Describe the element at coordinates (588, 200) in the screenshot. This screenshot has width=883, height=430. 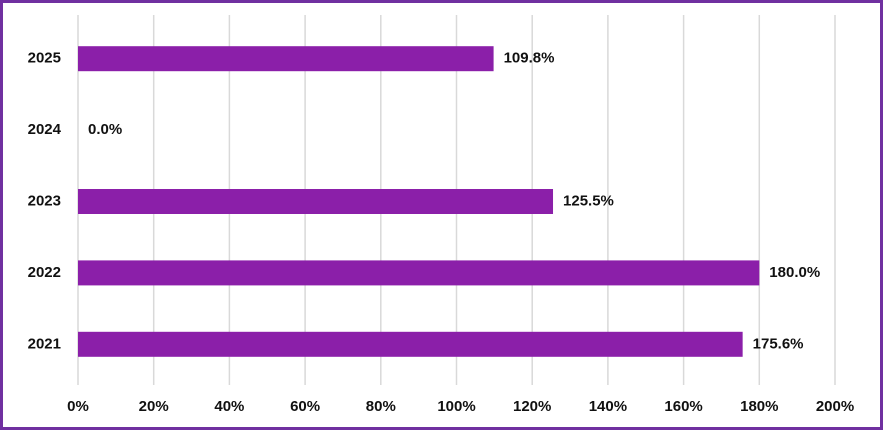
I see `value-label: 125.5%` at that location.